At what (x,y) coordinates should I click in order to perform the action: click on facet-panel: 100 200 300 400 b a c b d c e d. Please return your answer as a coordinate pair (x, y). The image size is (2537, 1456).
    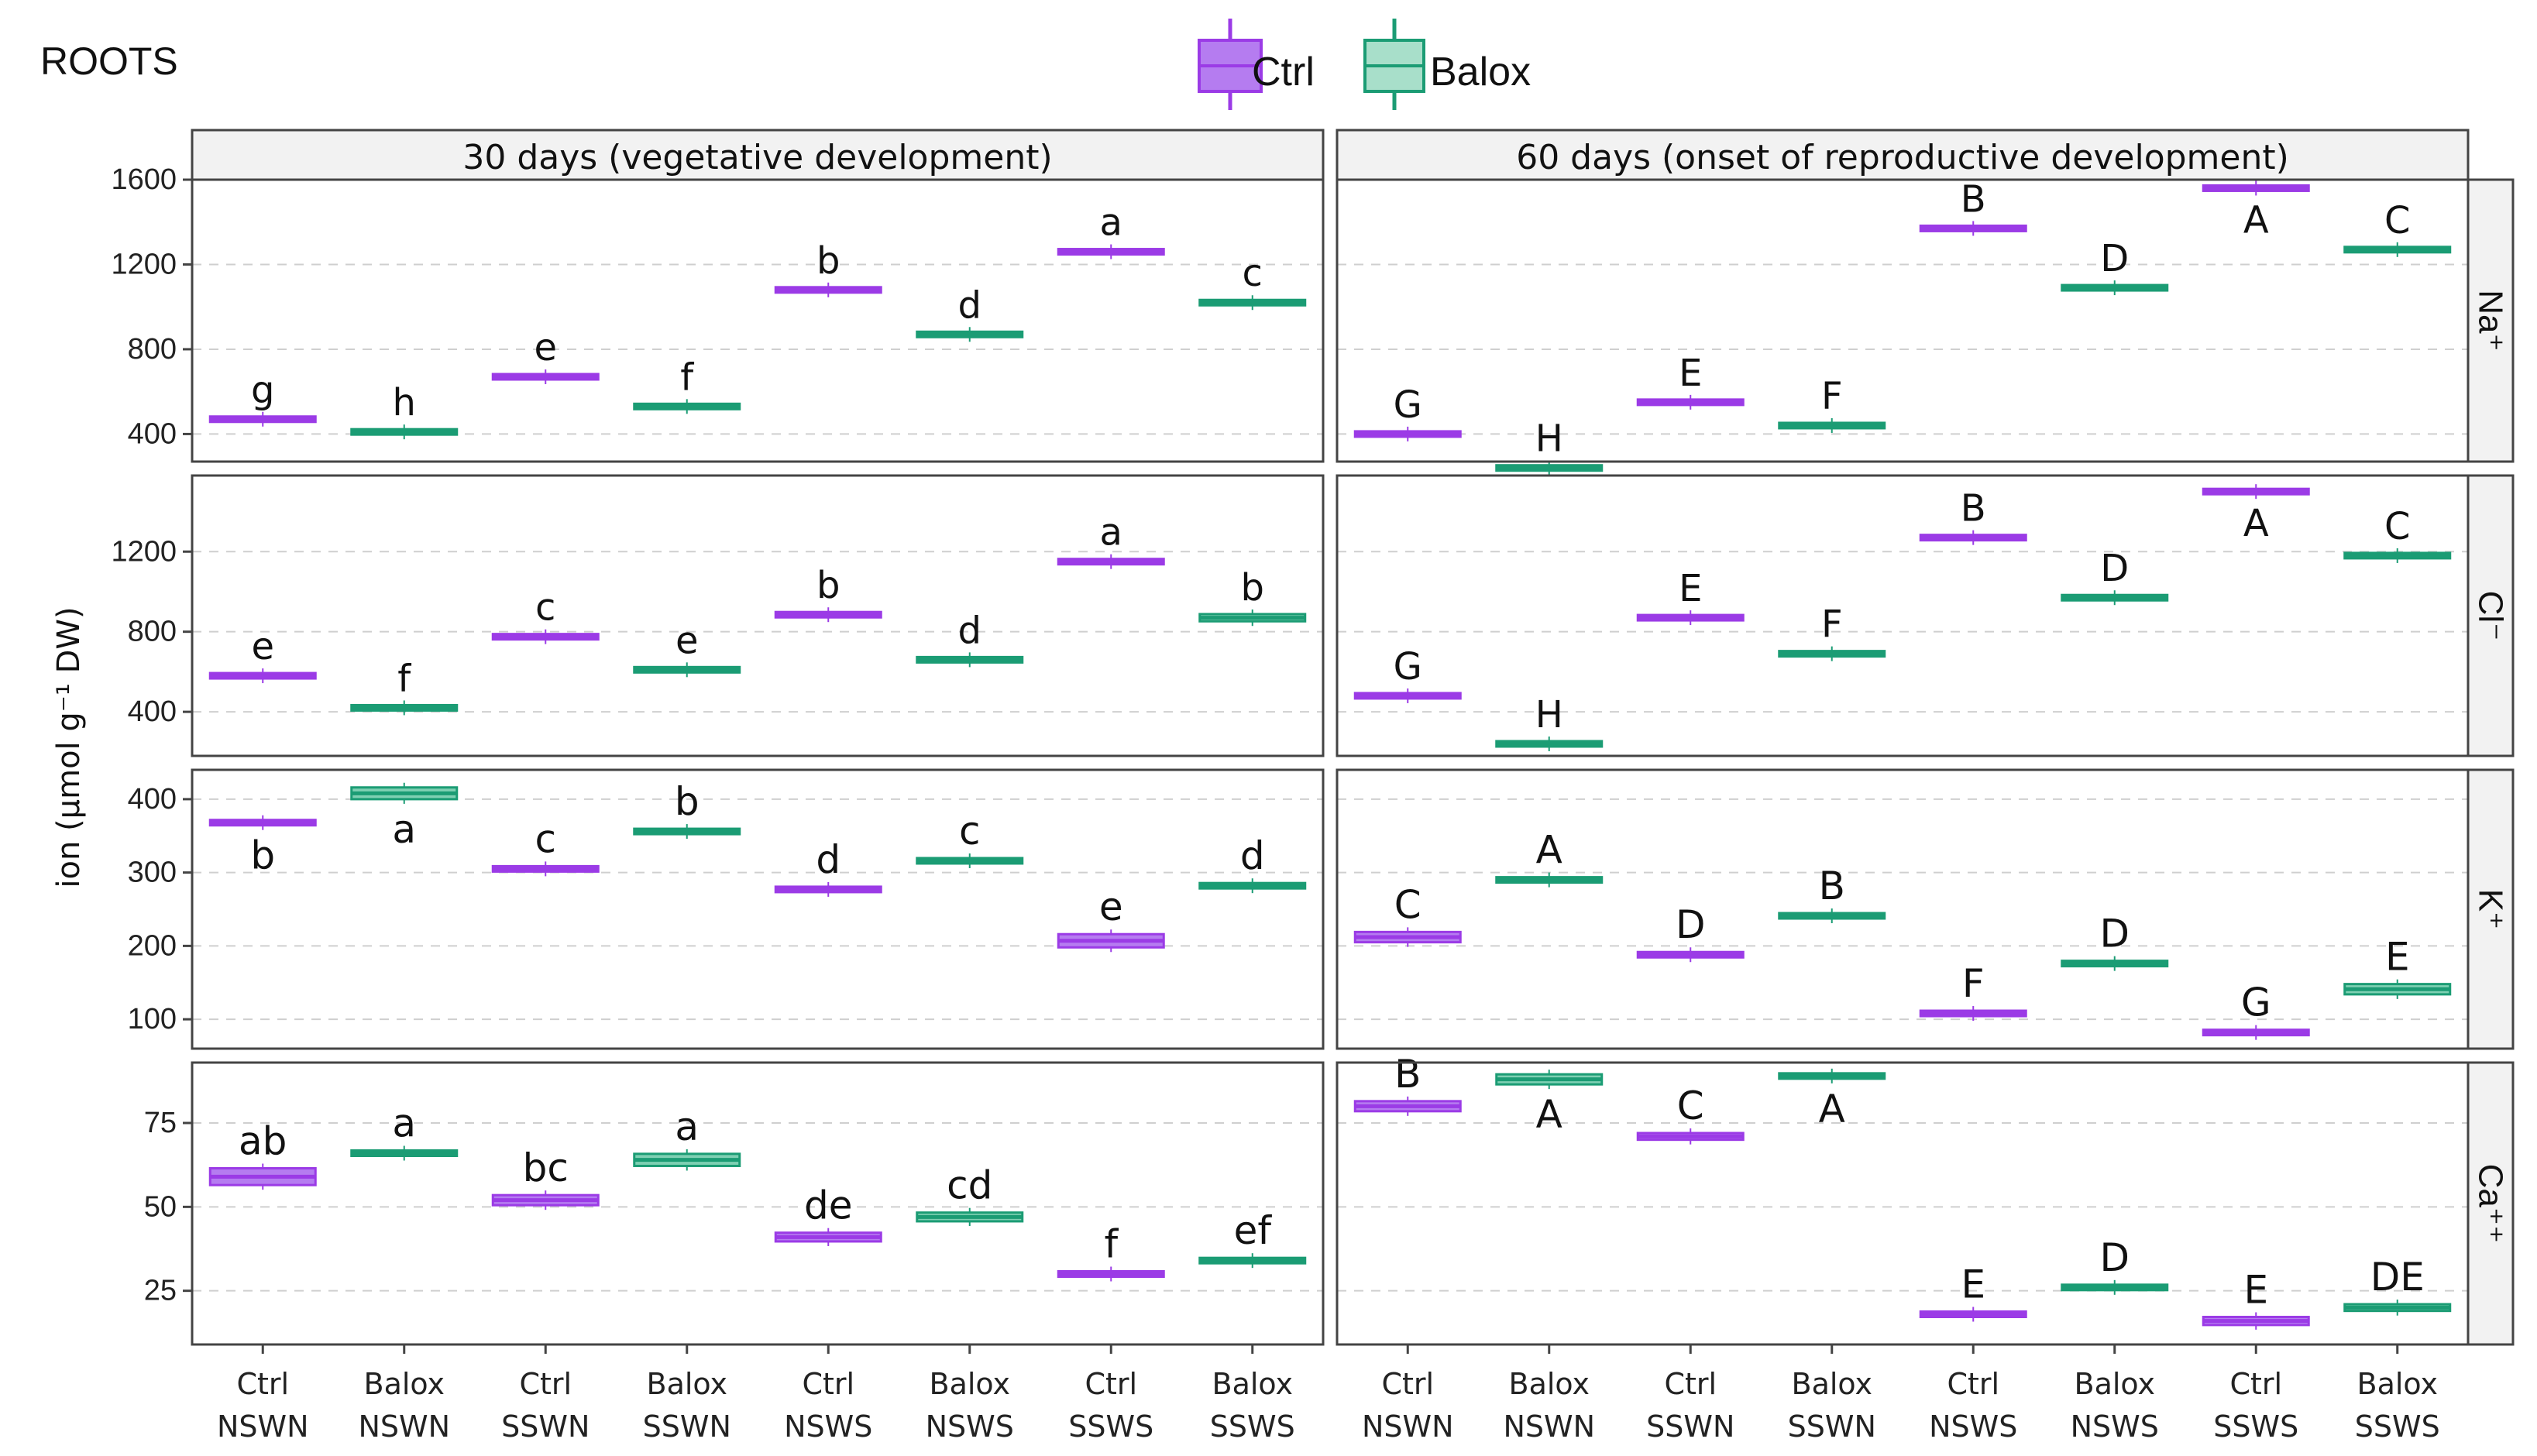
    Looking at the image, I should click on (727, 909).